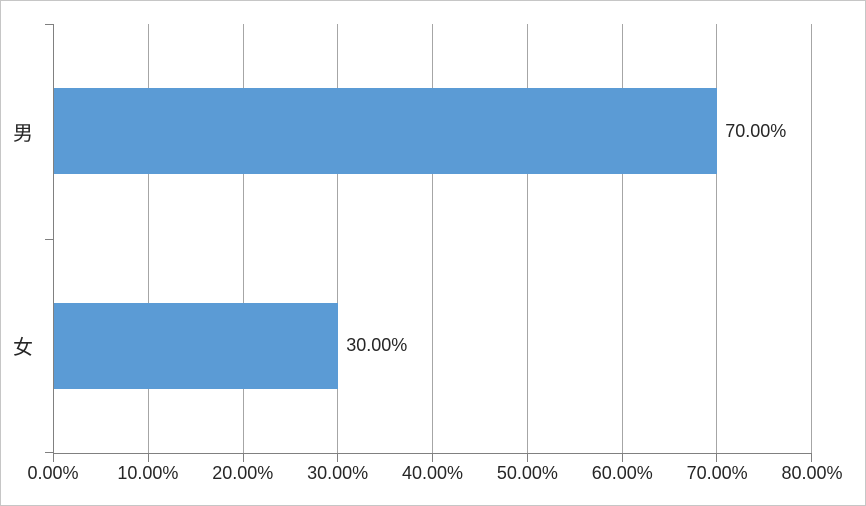 The width and height of the screenshot is (866, 506). Describe the element at coordinates (386, 131) in the screenshot. I see `bar-男` at that location.